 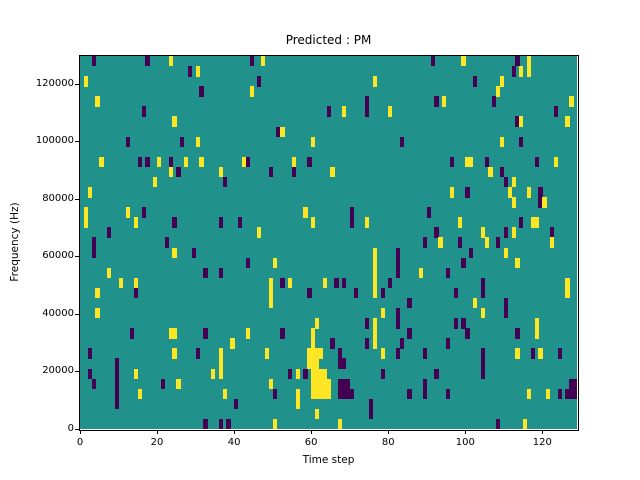 I want to click on x-tick-label: 20, so click(x=157, y=442).